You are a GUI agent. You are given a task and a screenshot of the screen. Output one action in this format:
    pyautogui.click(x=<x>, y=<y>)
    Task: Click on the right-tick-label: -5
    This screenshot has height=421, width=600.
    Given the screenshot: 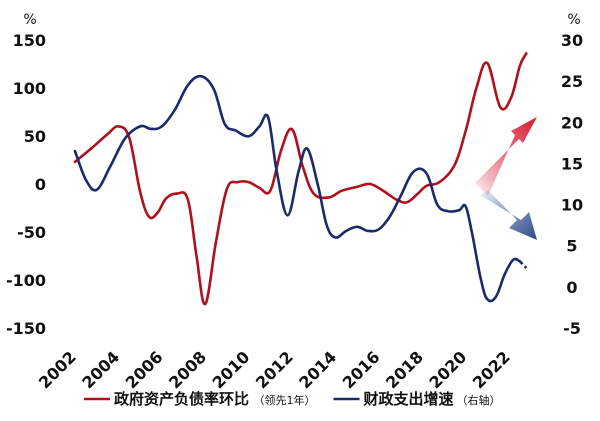 What is the action you would take?
    pyautogui.click(x=572, y=328)
    